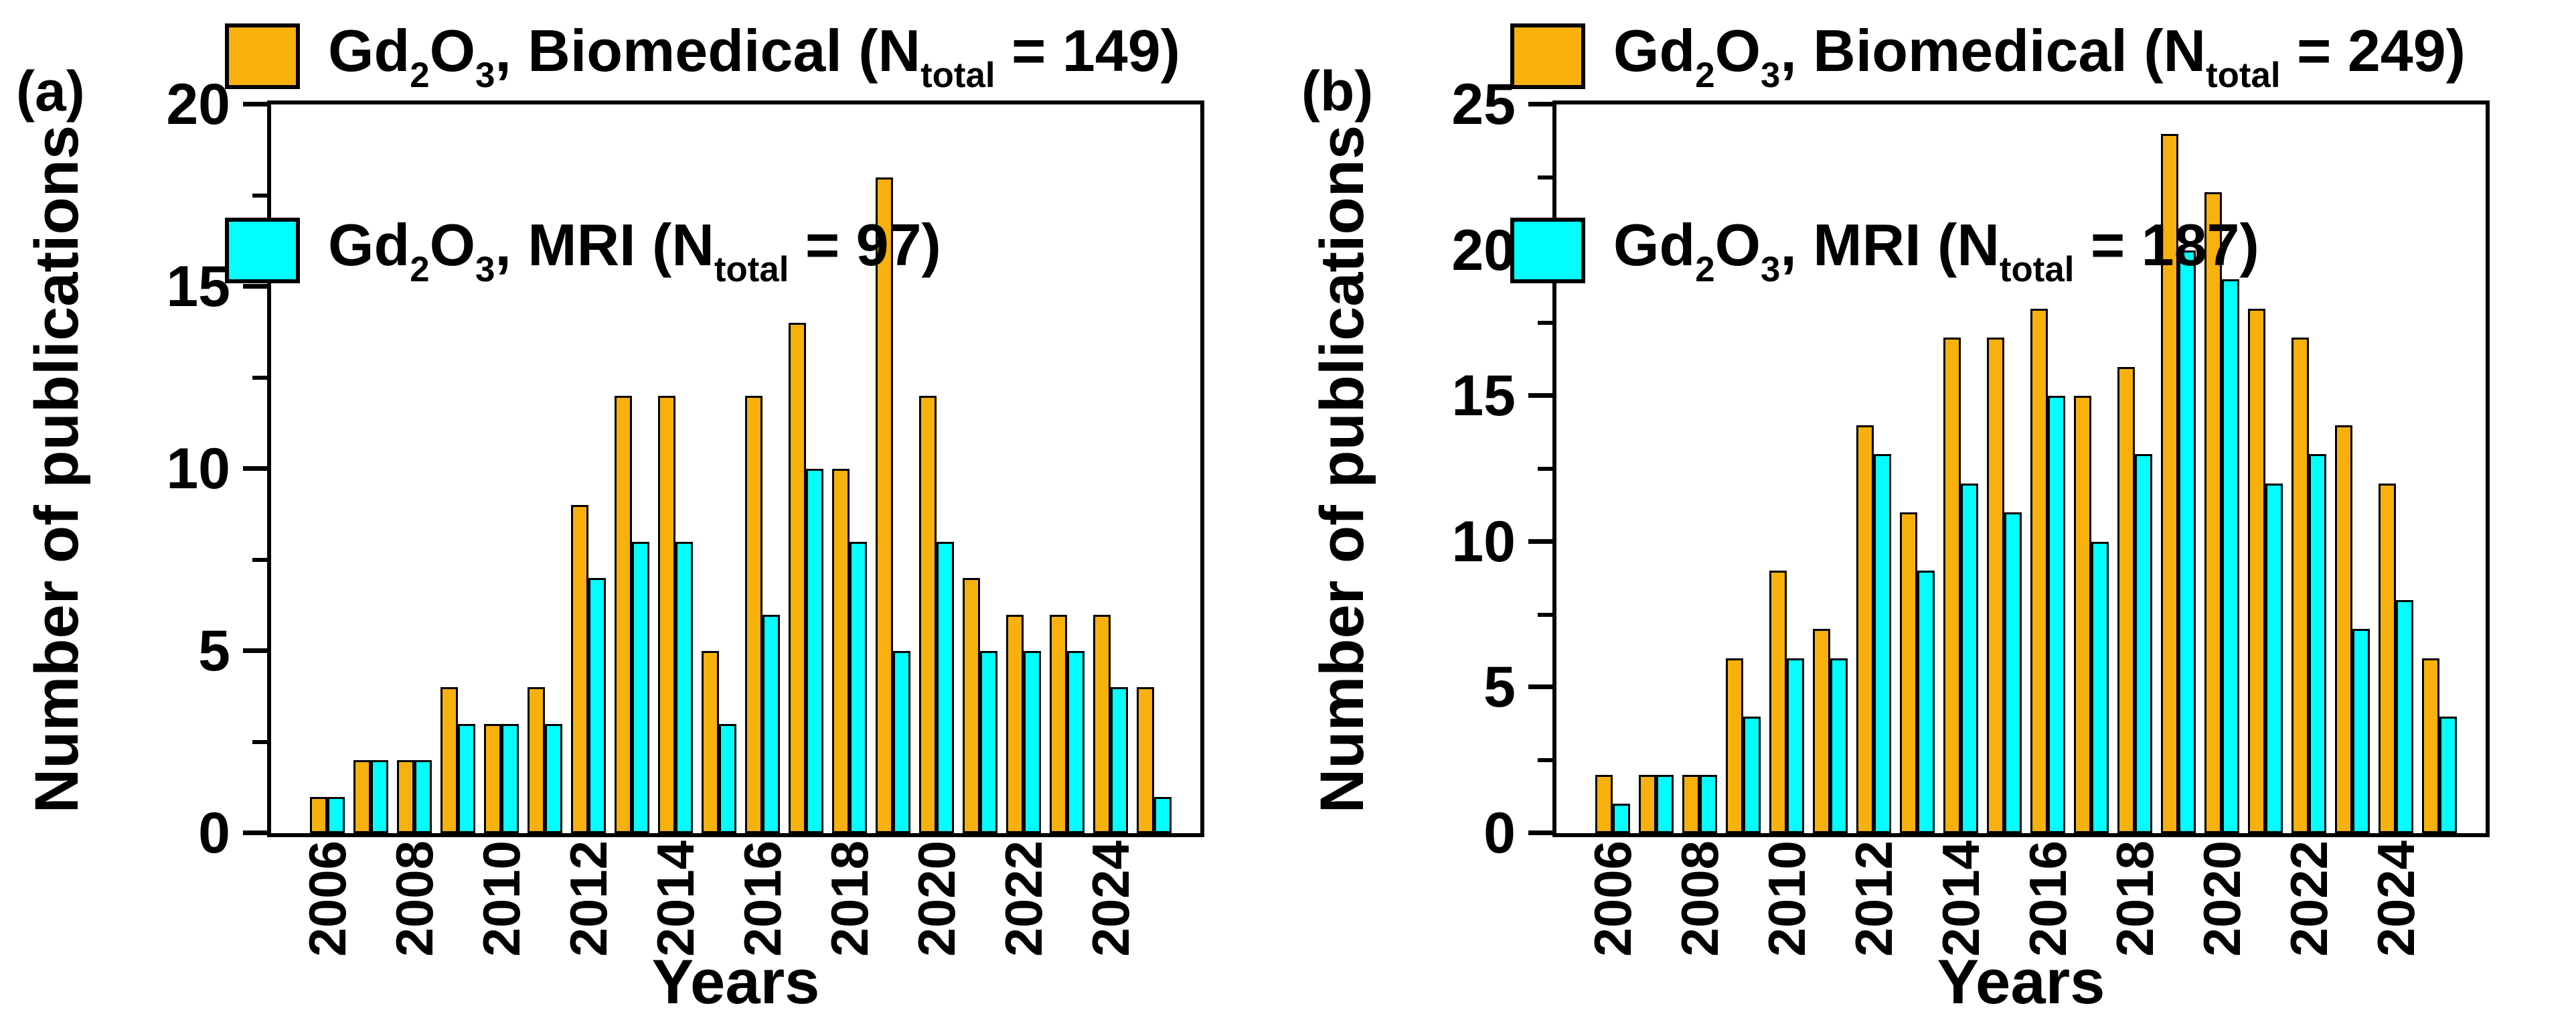 This screenshot has height=1018, width=2576. Describe the element at coordinates (1033, 742) in the screenshot. I see `panel-a-bar-mri-2022` at that location.